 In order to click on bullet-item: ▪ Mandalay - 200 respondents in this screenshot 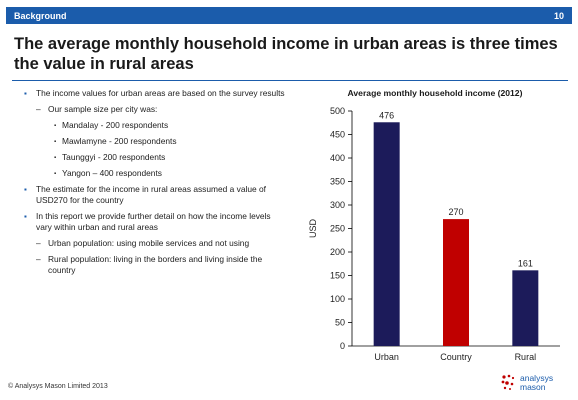, I will do `click(150, 125)`.